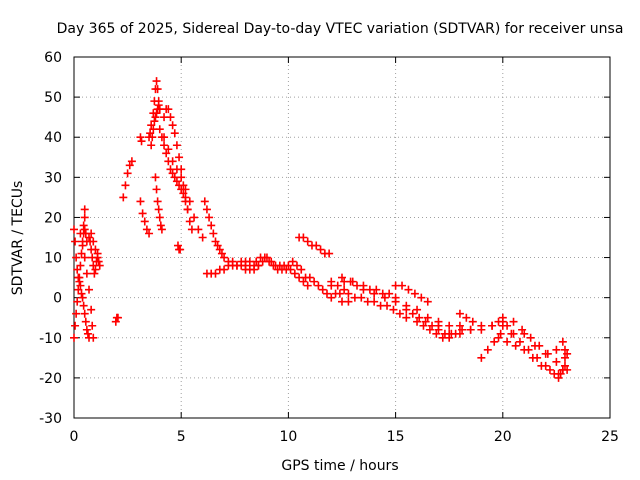  I want to click on y-tick-label: 0, so click(57, 299).